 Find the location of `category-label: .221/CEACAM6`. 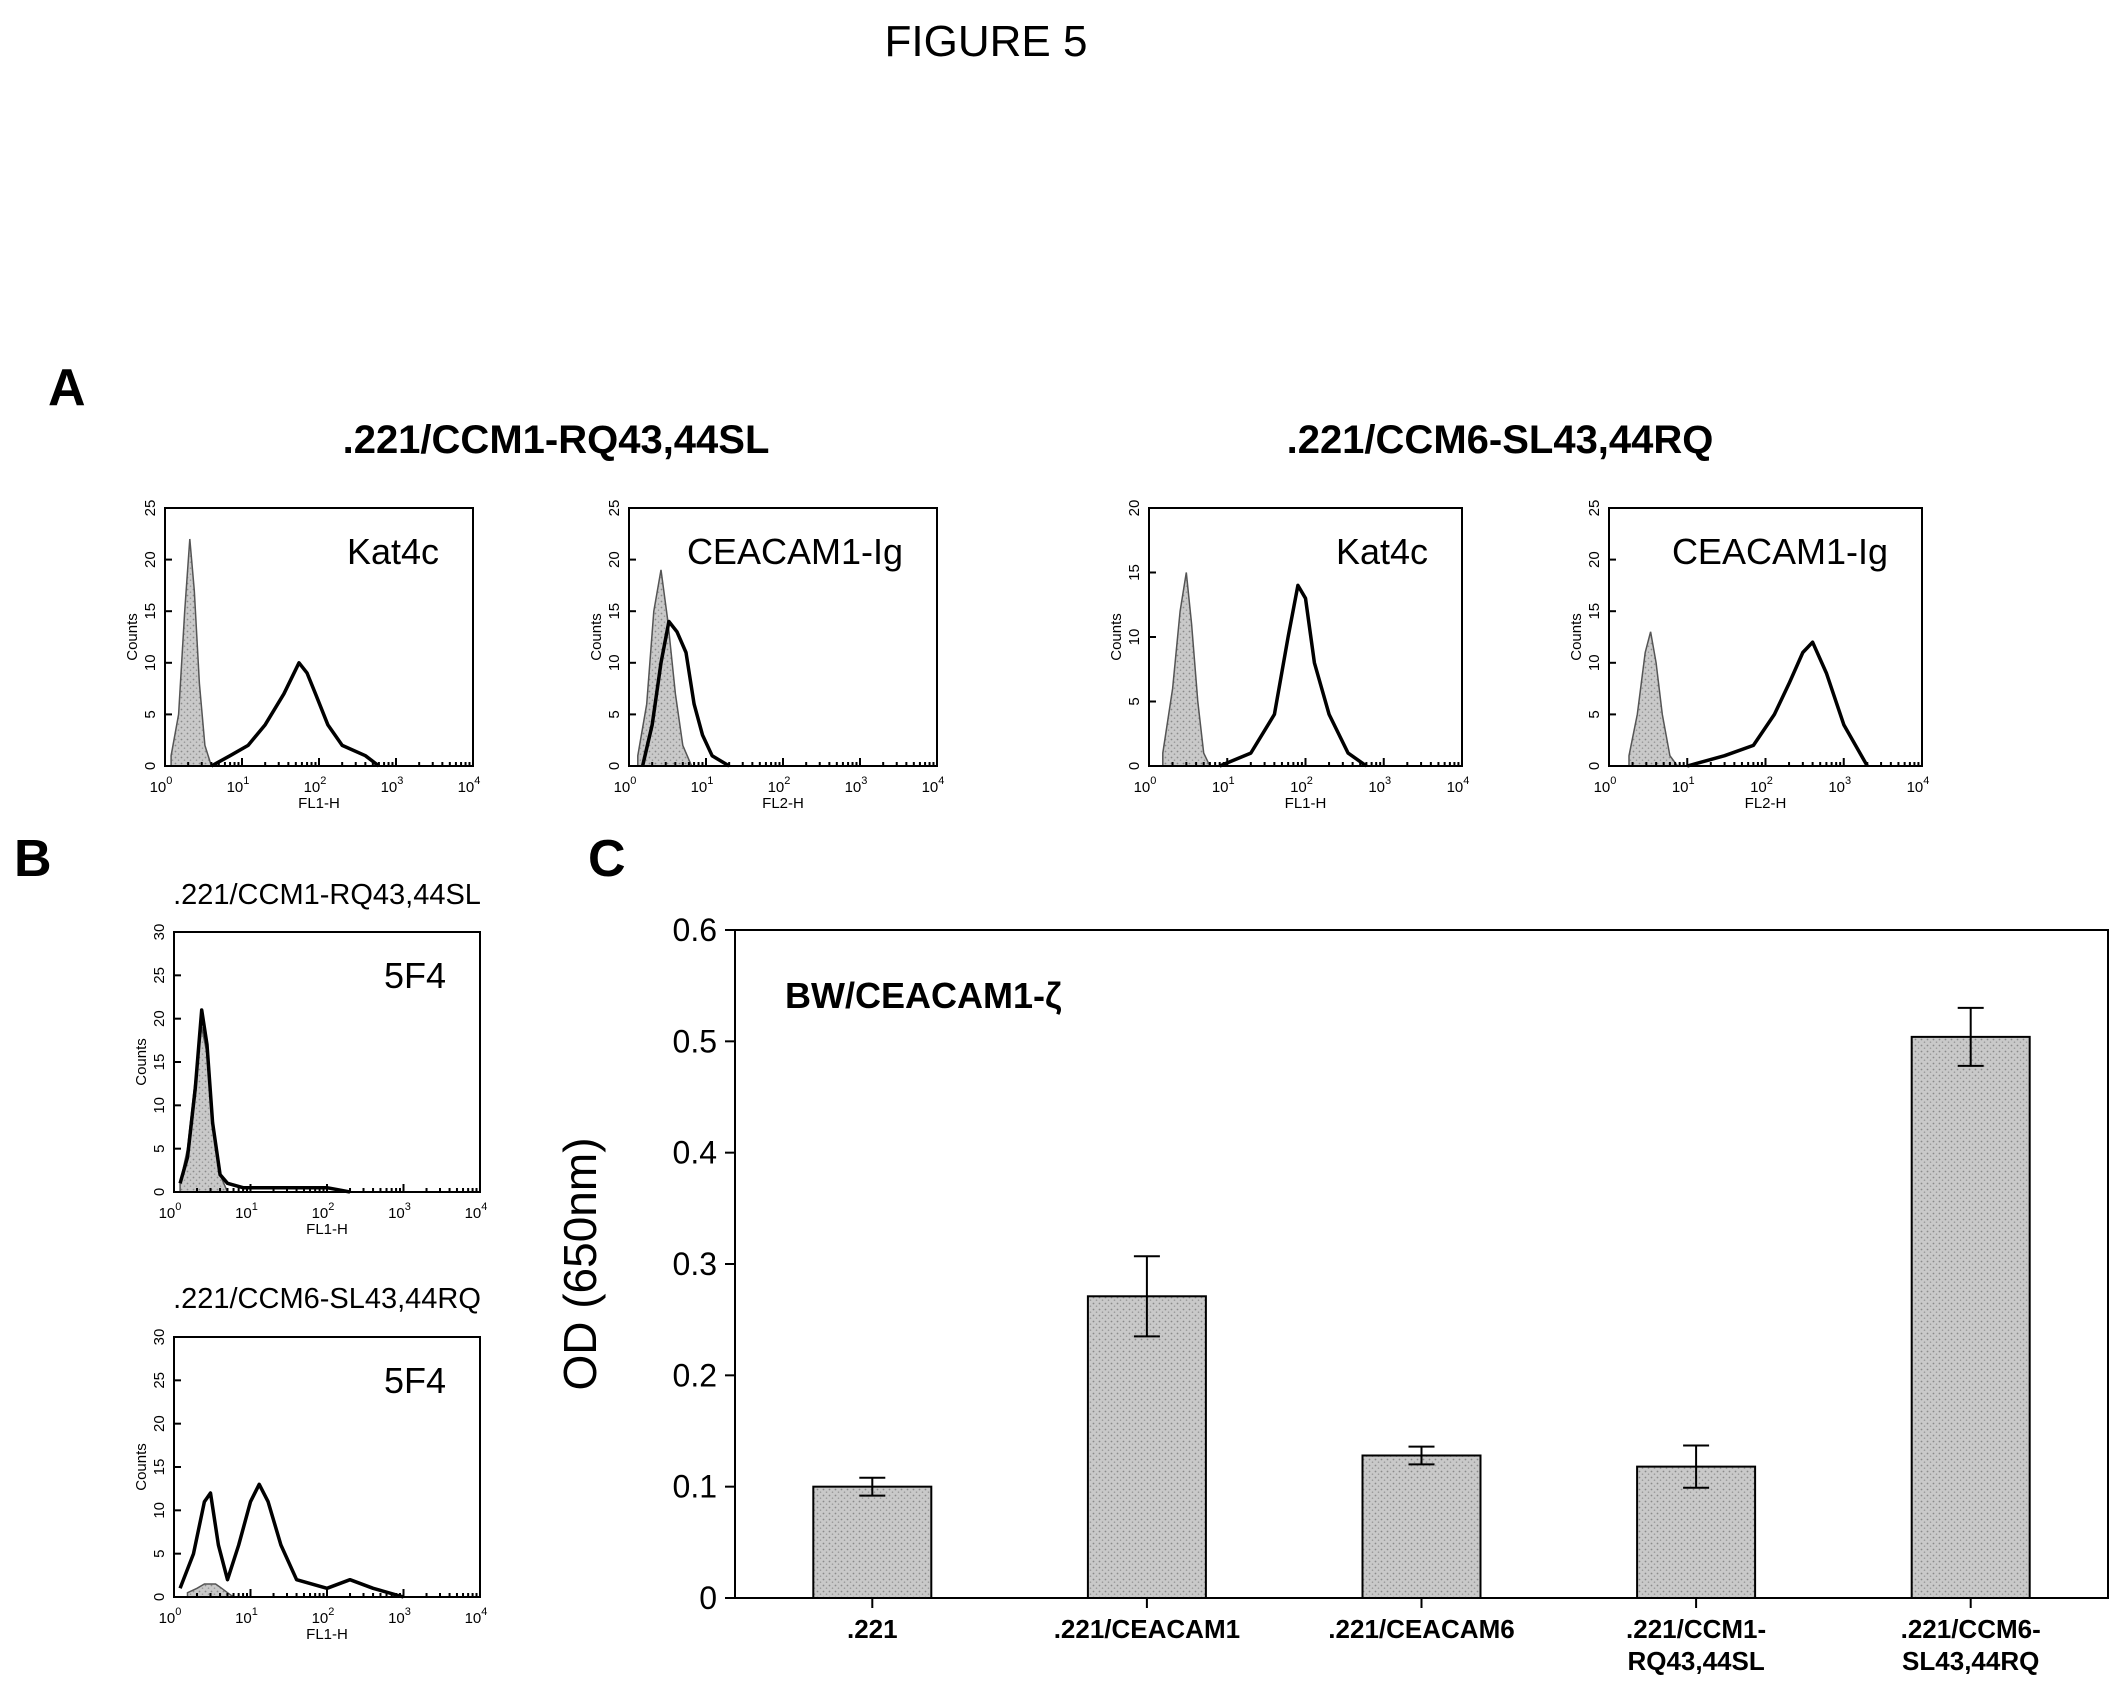

category-label: .221/CEACAM6 is located at coordinates (1421, 1629).